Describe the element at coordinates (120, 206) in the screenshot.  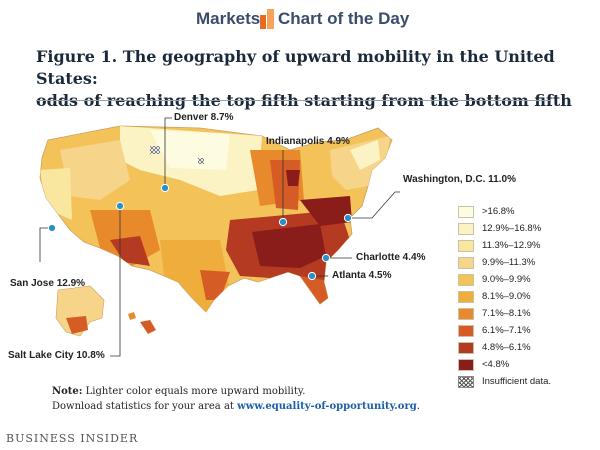
I see `salt-lake-city-marker` at that location.